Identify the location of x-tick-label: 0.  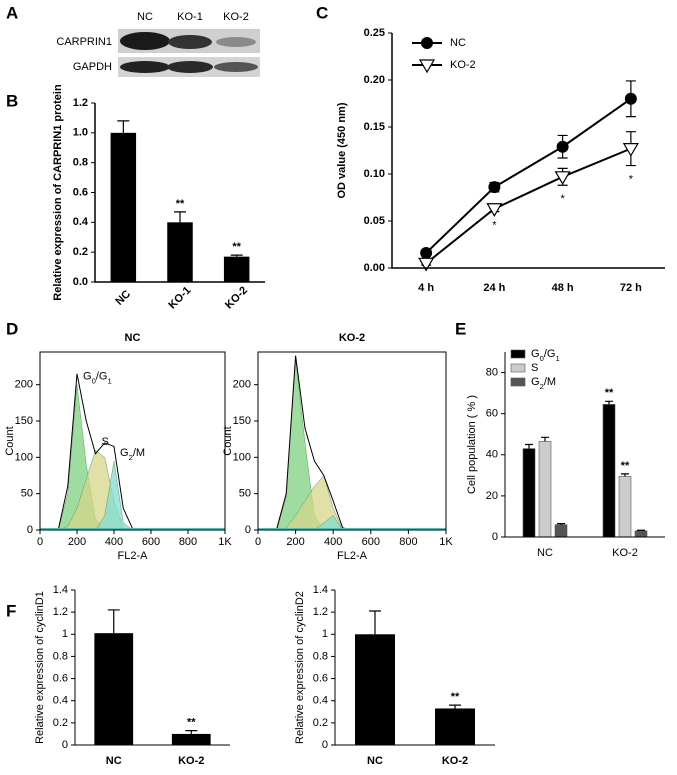
(258, 542).